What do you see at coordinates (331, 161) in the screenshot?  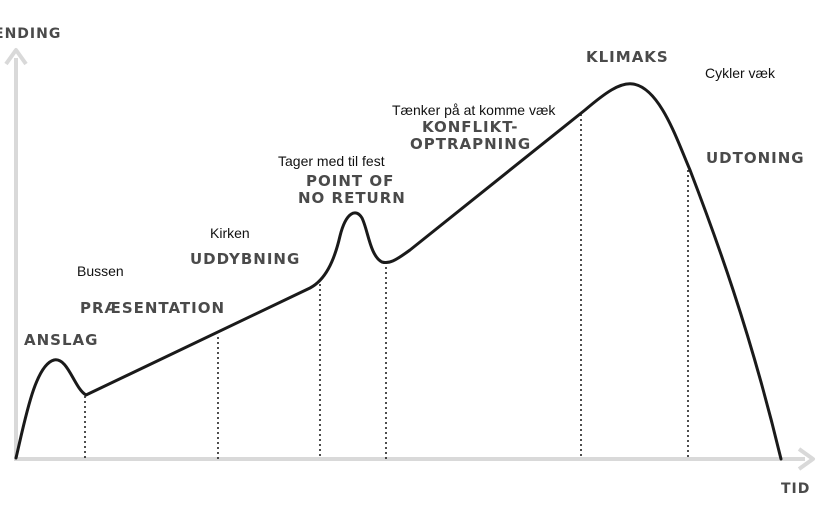 I see `note-tager-med-til-fest: Tager med til fest` at bounding box center [331, 161].